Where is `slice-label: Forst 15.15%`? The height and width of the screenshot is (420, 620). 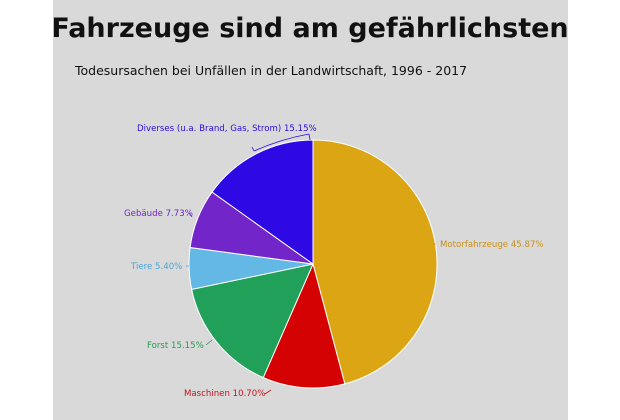
slice-label: Forst 15.15% is located at coordinates (175, 346).